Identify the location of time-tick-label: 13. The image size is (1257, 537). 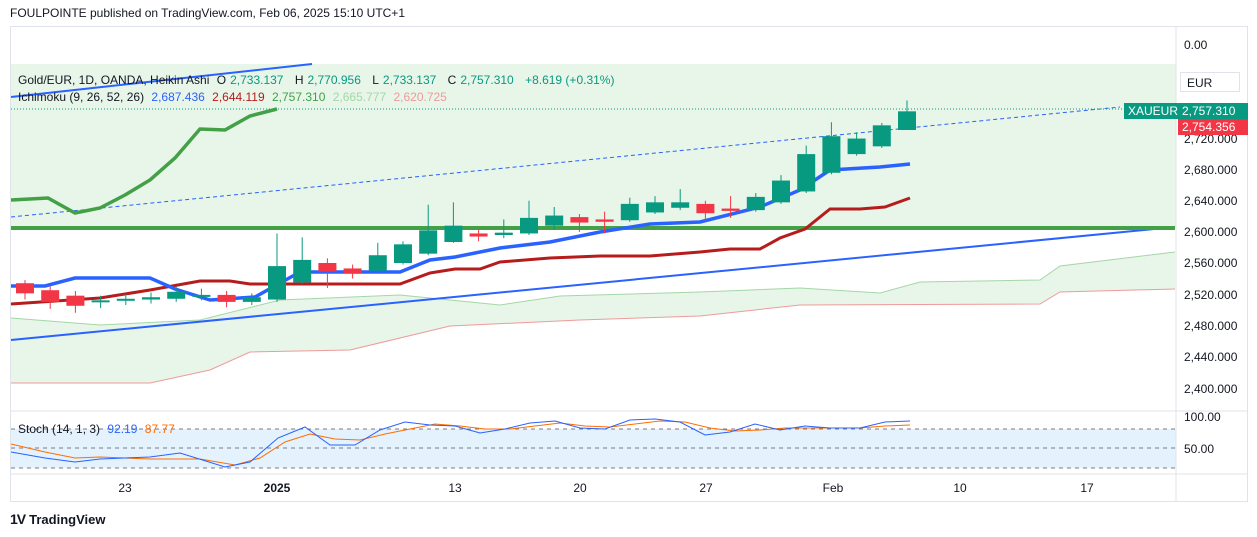
(455, 488).